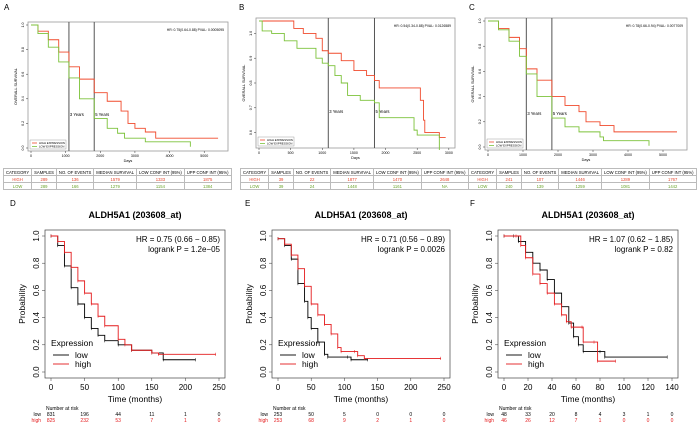 The width and height of the screenshot is (700, 433). What do you see at coordinates (44, 179) in the screenshot?
I see `table-cell: 289` at bounding box center [44, 179].